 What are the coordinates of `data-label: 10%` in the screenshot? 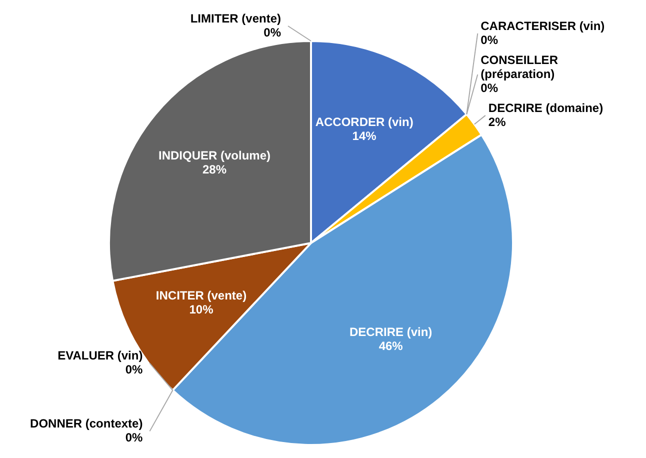 It's located at (201, 309).